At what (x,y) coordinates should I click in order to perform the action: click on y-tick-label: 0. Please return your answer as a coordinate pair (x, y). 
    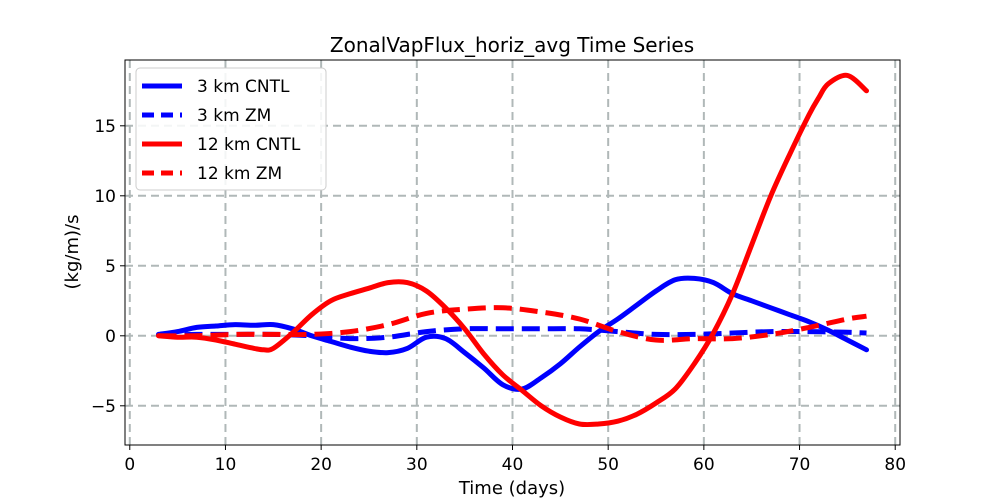
    Looking at the image, I should click on (110, 337).